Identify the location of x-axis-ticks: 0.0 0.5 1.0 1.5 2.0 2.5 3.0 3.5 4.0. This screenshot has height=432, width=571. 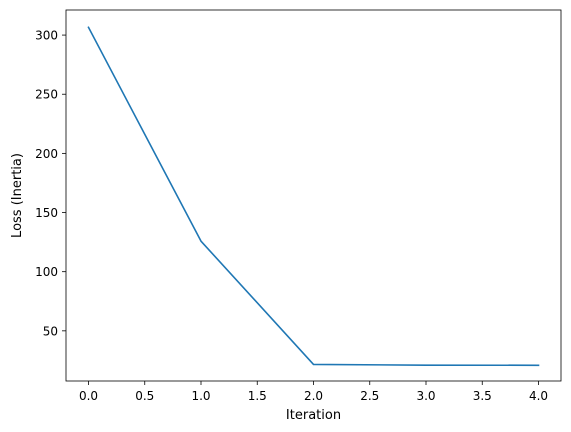
(313, 392).